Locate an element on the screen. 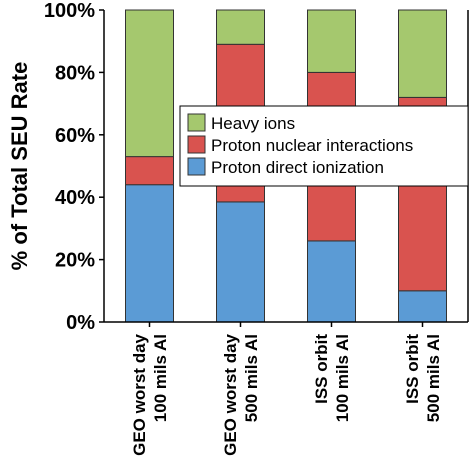 This screenshot has width=474, height=470. y-tick-label: 0% is located at coordinates (80, 323).